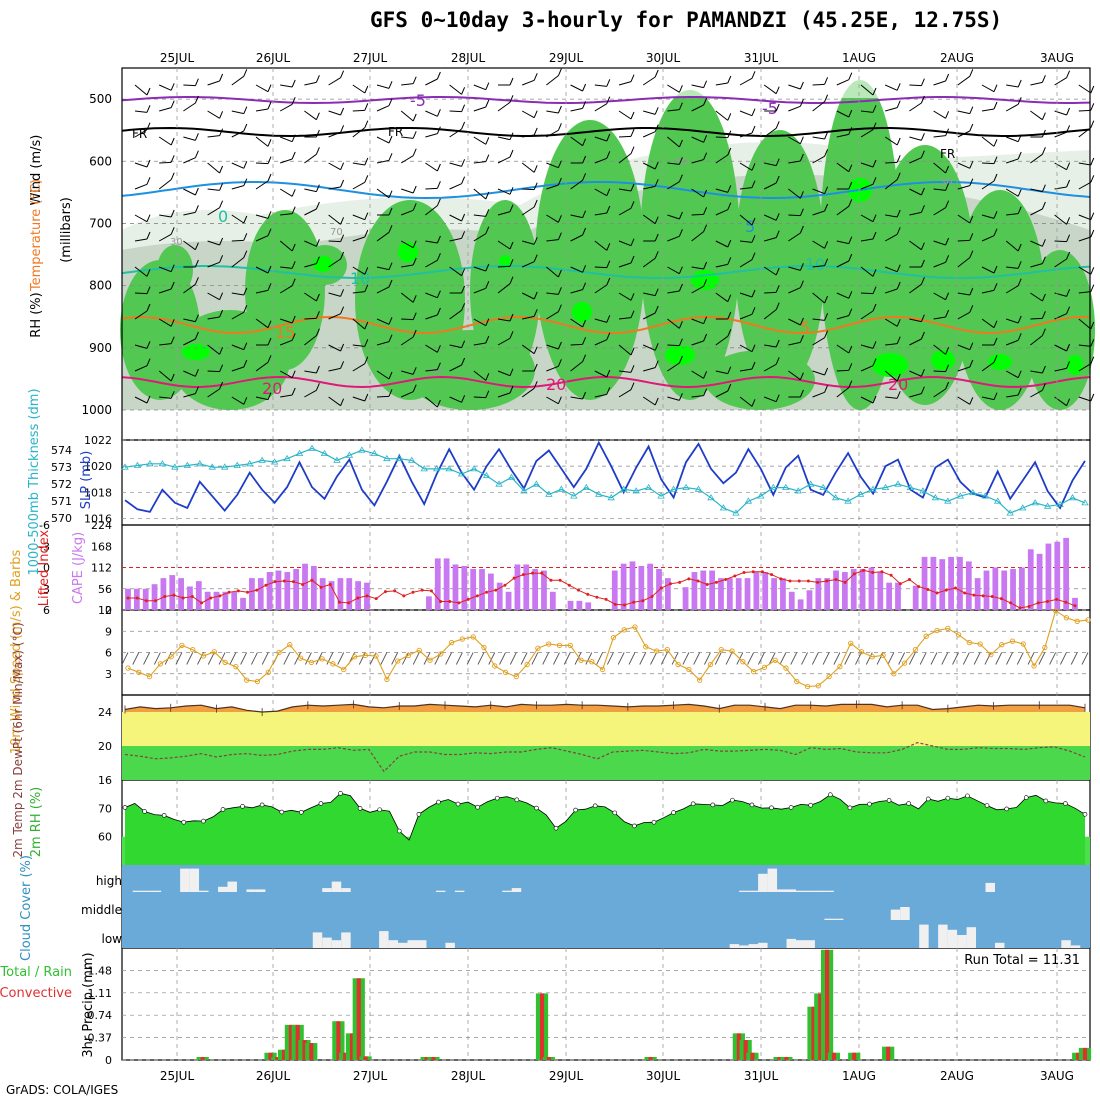  Describe the element at coordinates (782, 890) in the screenshot. I see `cloud-bar-high` at that location.